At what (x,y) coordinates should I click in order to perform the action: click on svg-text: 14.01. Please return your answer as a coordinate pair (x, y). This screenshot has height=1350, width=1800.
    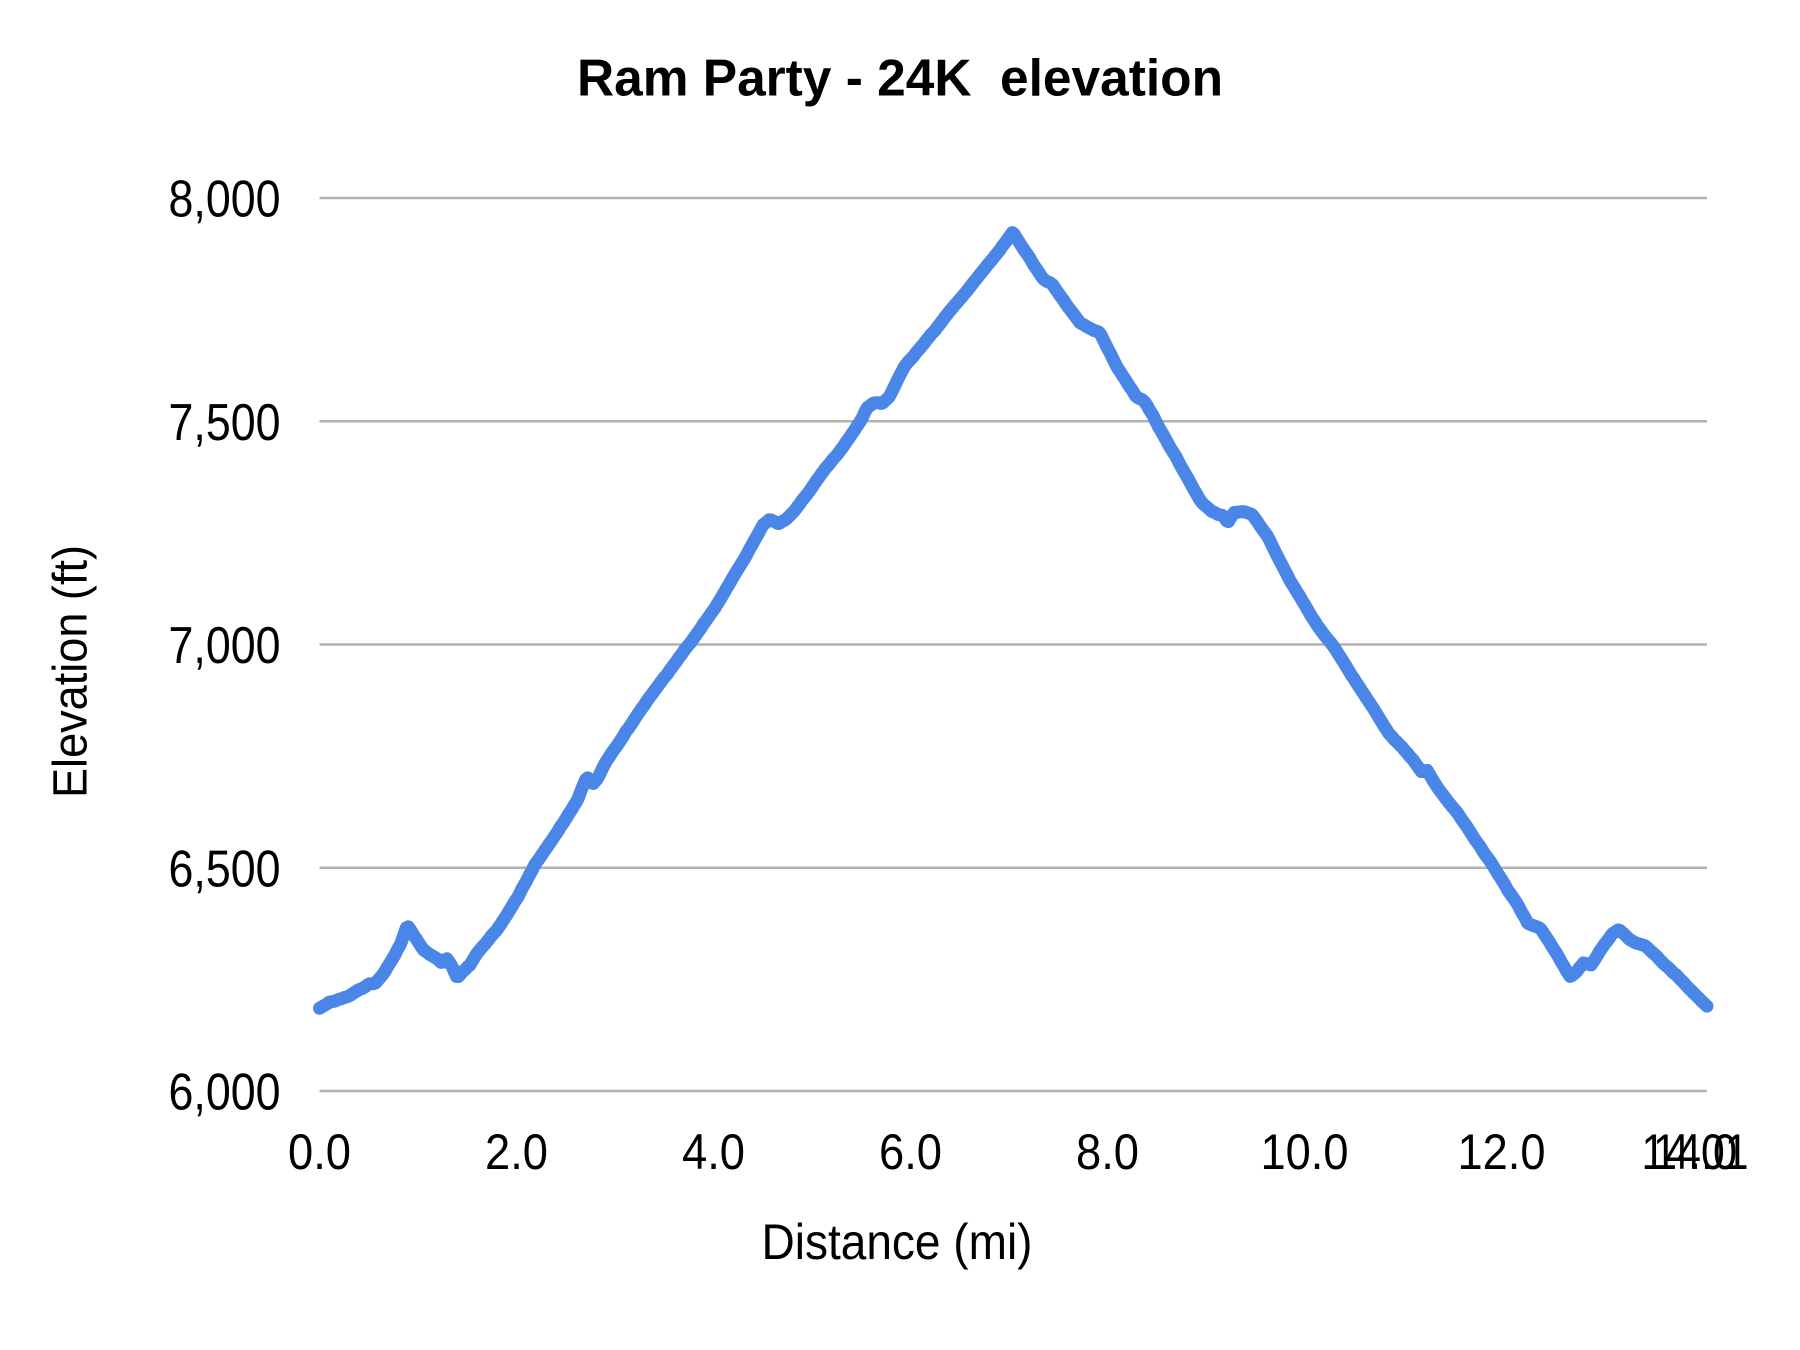
    Looking at the image, I should click on (1695, 1152).